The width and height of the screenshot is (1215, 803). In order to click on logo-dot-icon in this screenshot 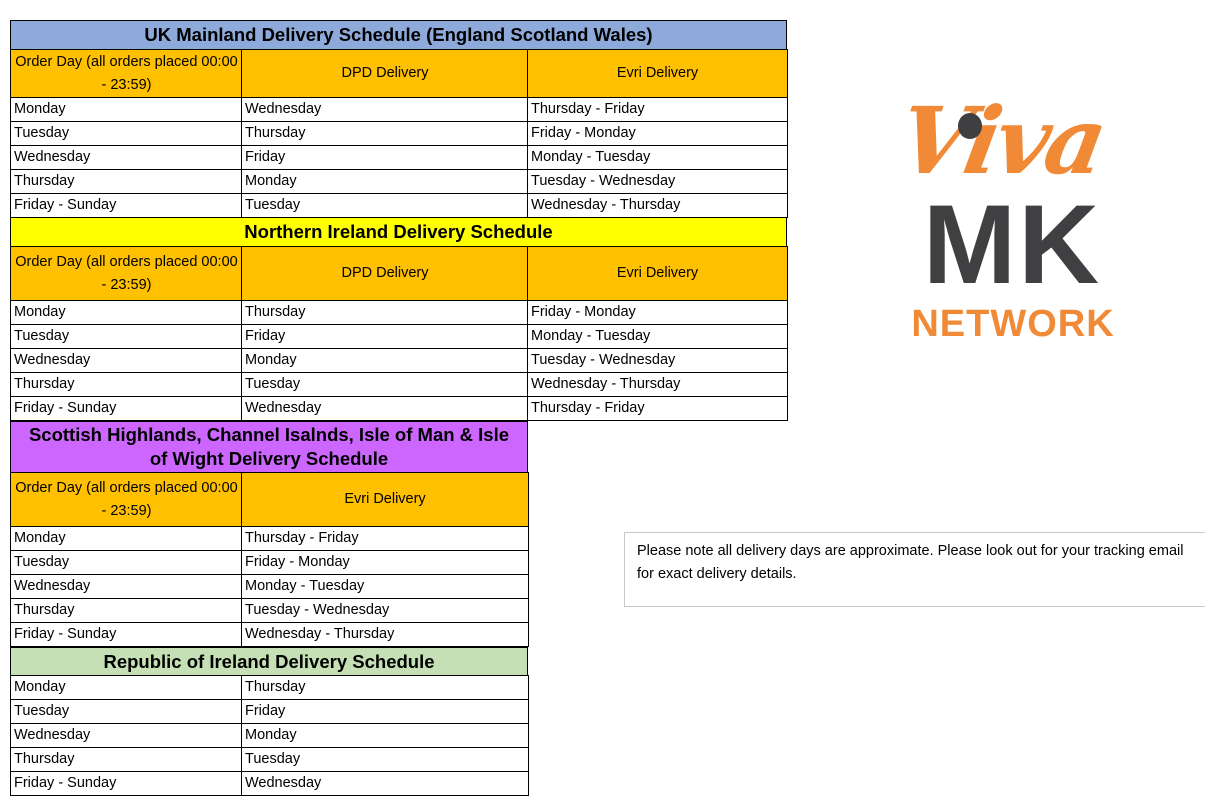, I will do `click(970, 126)`.